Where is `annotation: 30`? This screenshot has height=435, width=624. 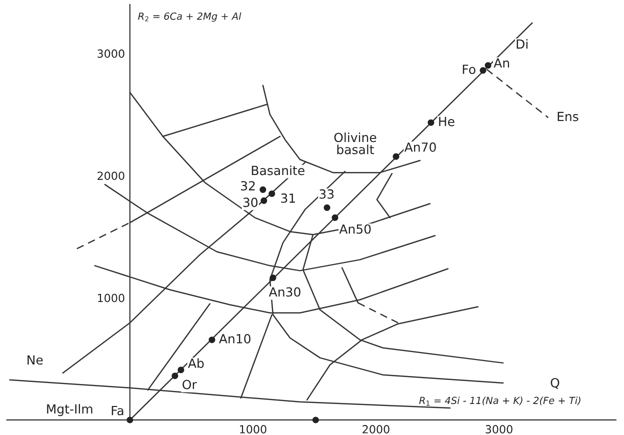
annotation: 30 is located at coordinates (250, 203).